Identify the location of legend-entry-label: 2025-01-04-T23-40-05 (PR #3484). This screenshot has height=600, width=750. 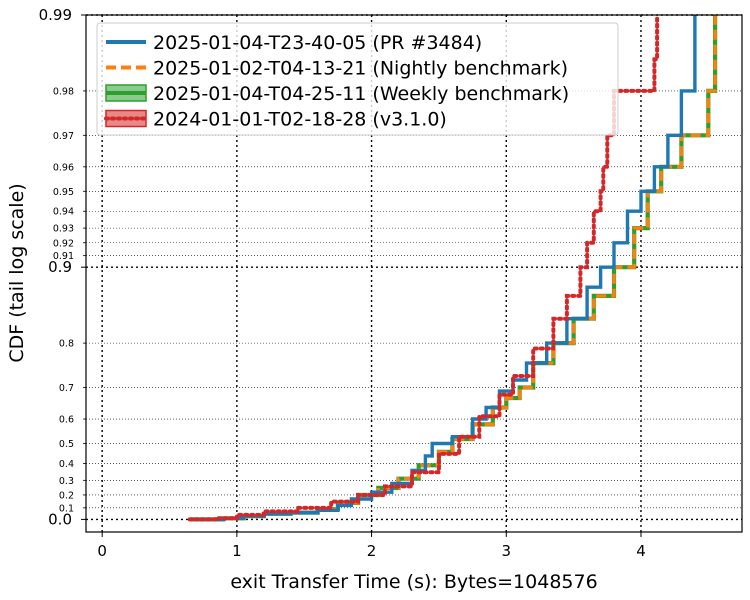
(317, 43).